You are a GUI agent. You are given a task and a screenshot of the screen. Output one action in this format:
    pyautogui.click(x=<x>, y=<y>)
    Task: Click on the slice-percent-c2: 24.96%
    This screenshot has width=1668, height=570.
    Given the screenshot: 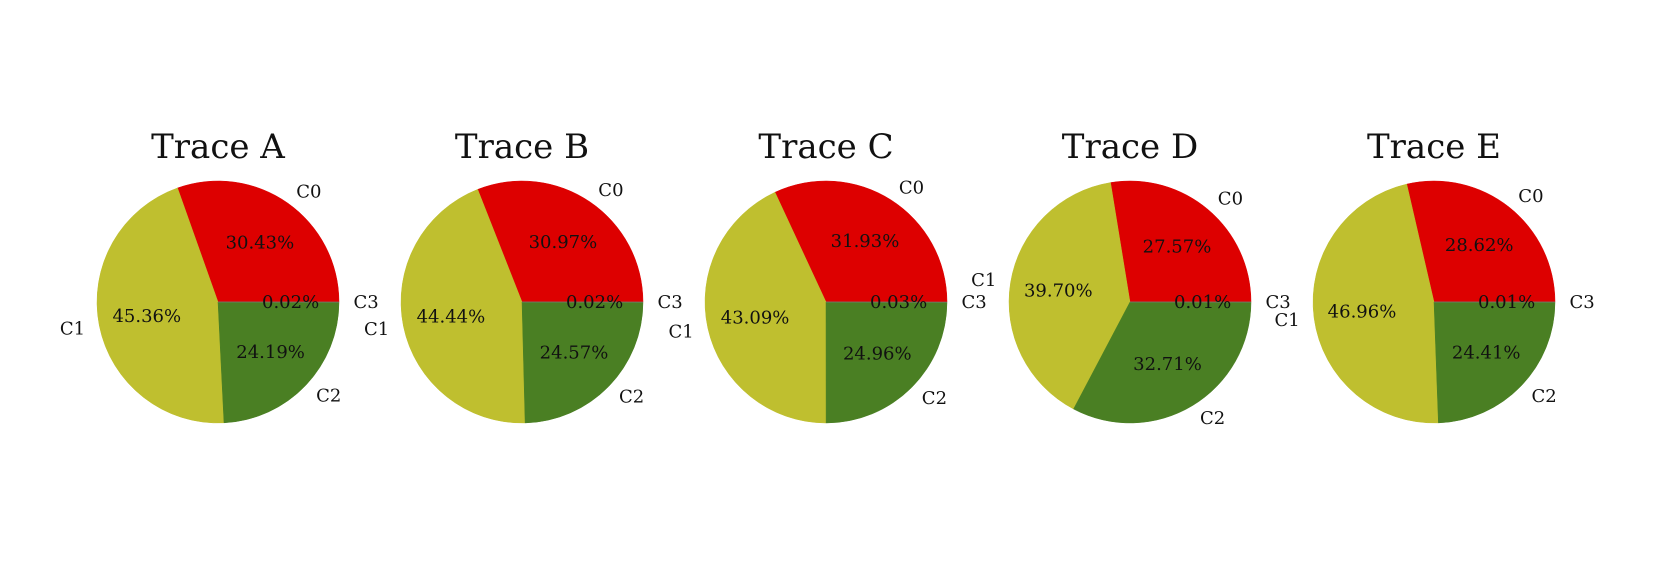 What is the action you would take?
    pyautogui.click(x=877, y=353)
    